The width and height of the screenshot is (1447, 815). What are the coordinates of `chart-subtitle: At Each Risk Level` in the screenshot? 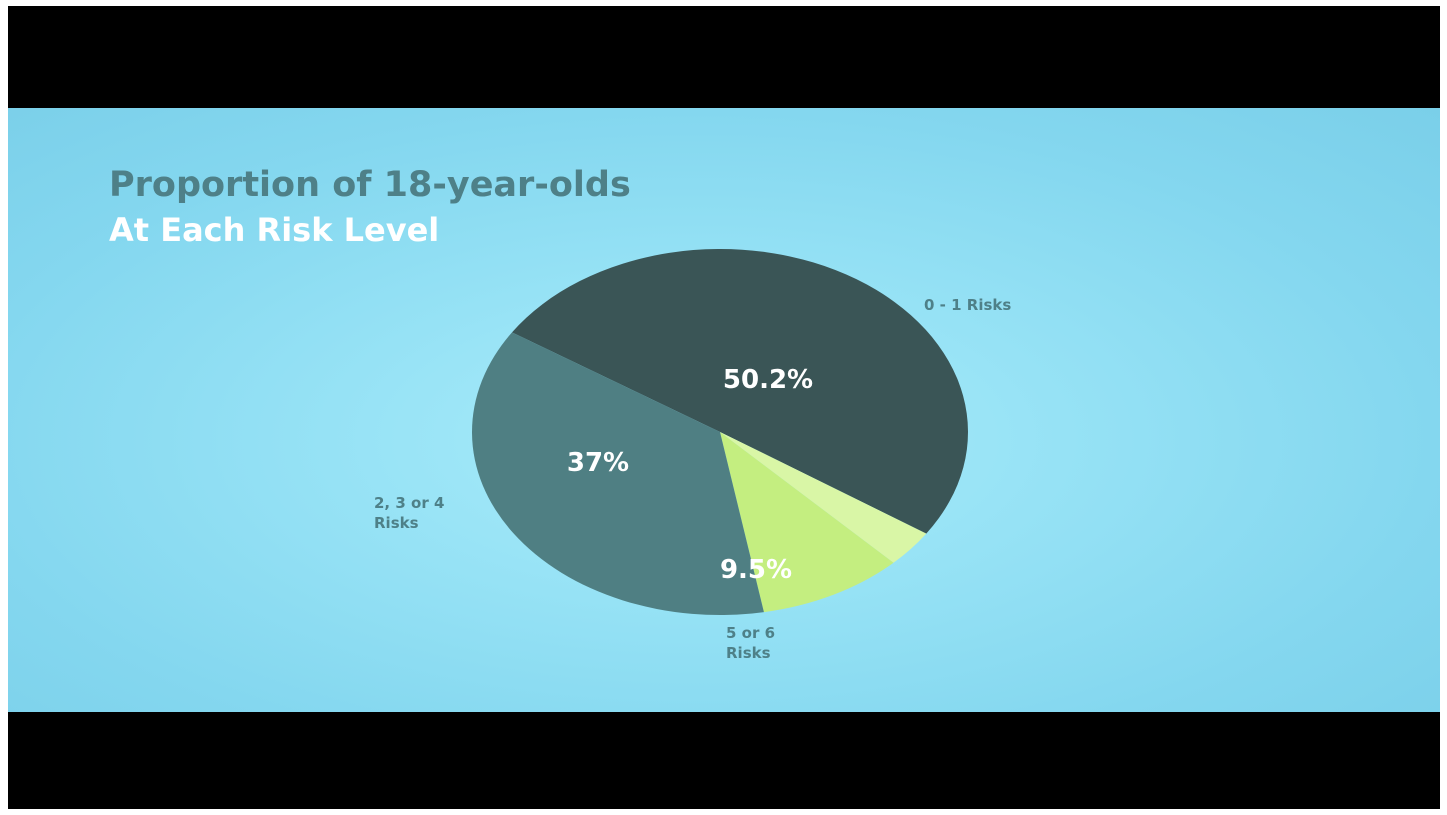 It's located at (274, 230).